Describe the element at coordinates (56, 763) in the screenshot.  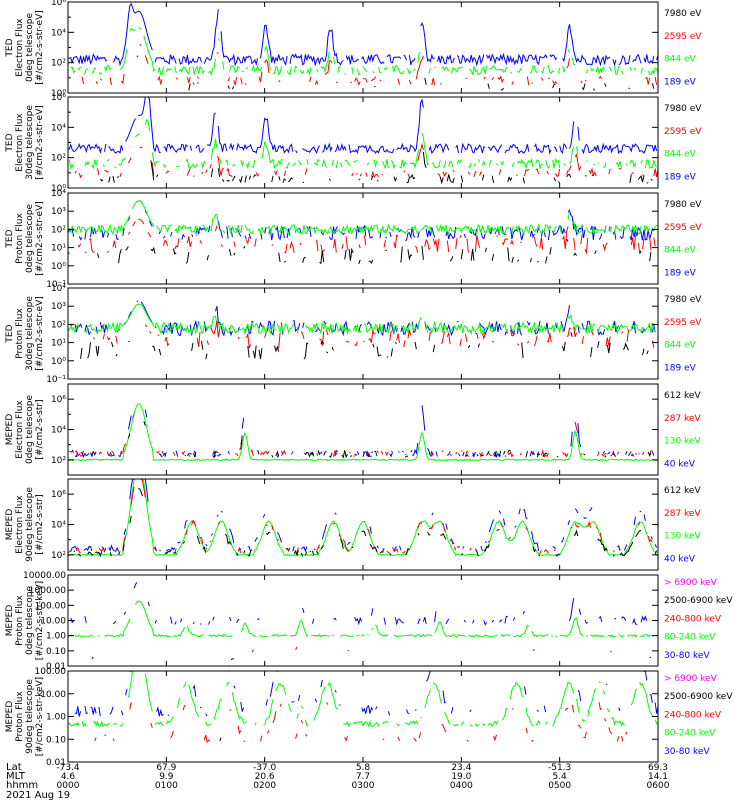
I see `y-tick-label: 0.01` at that location.